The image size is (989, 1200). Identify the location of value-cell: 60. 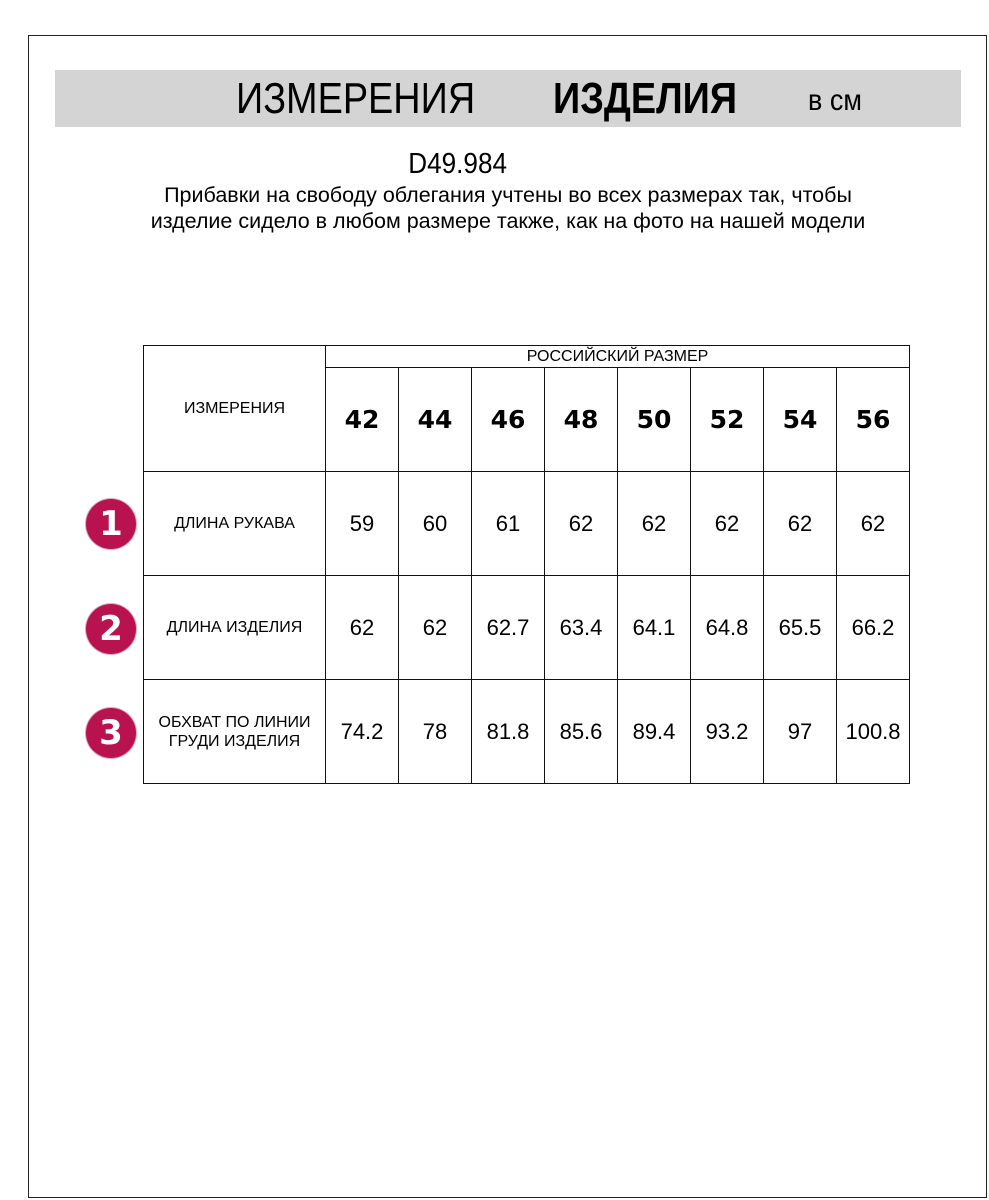
(435, 523).